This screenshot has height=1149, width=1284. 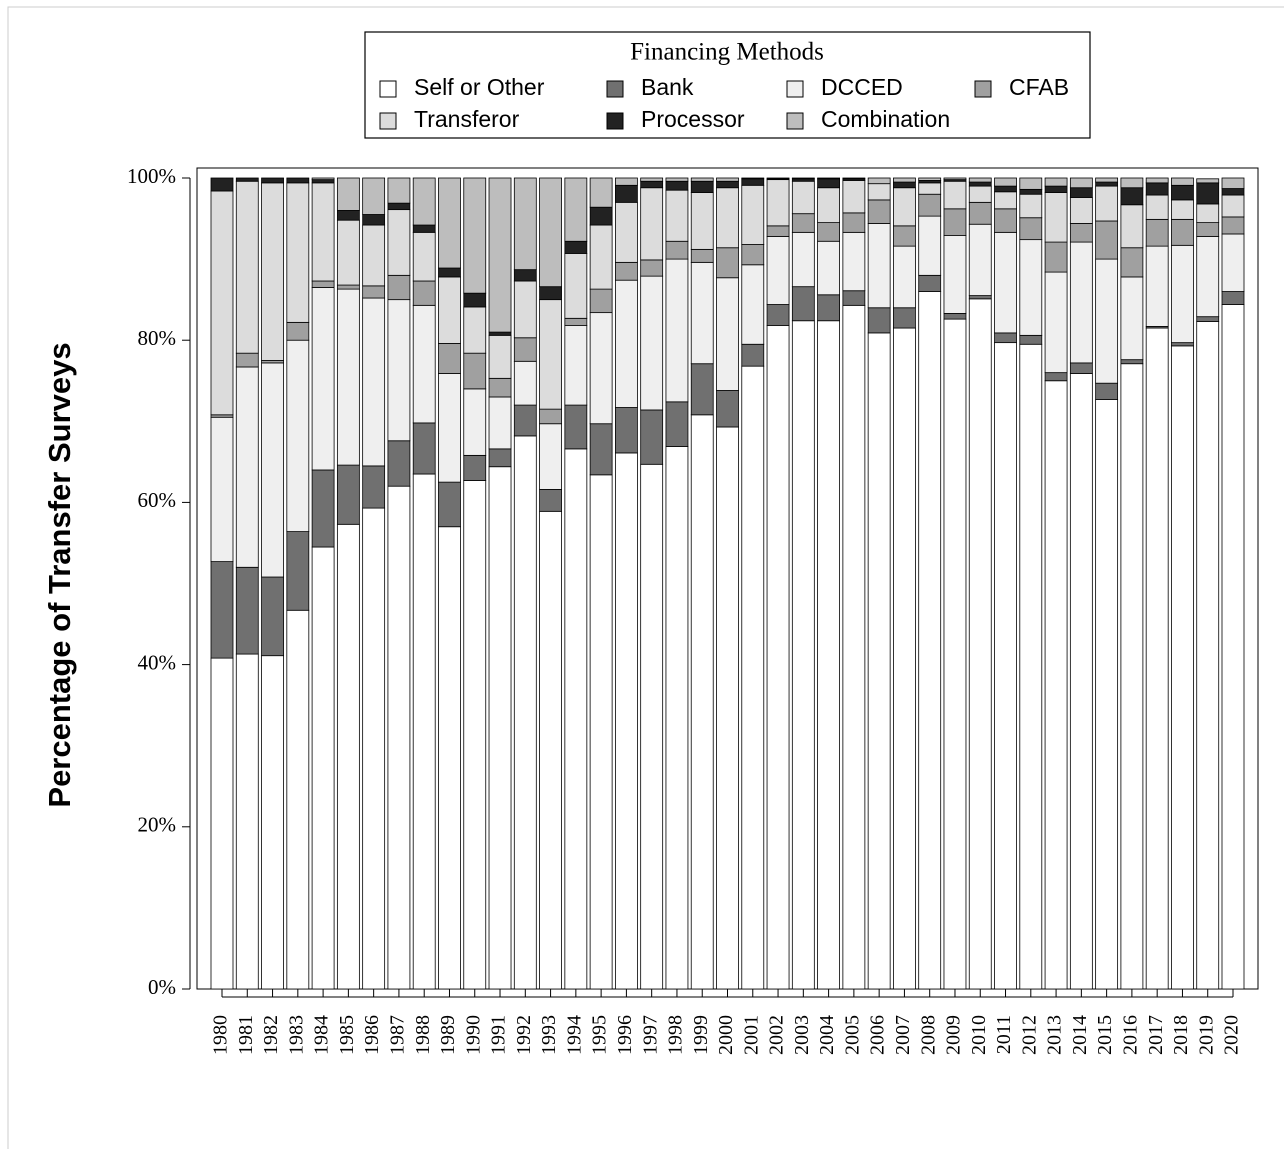 What do you see at coordinates (296, 1035) in the screenshot?
I see `x-tick-label: 1983` at bounding box center [296, 1035].